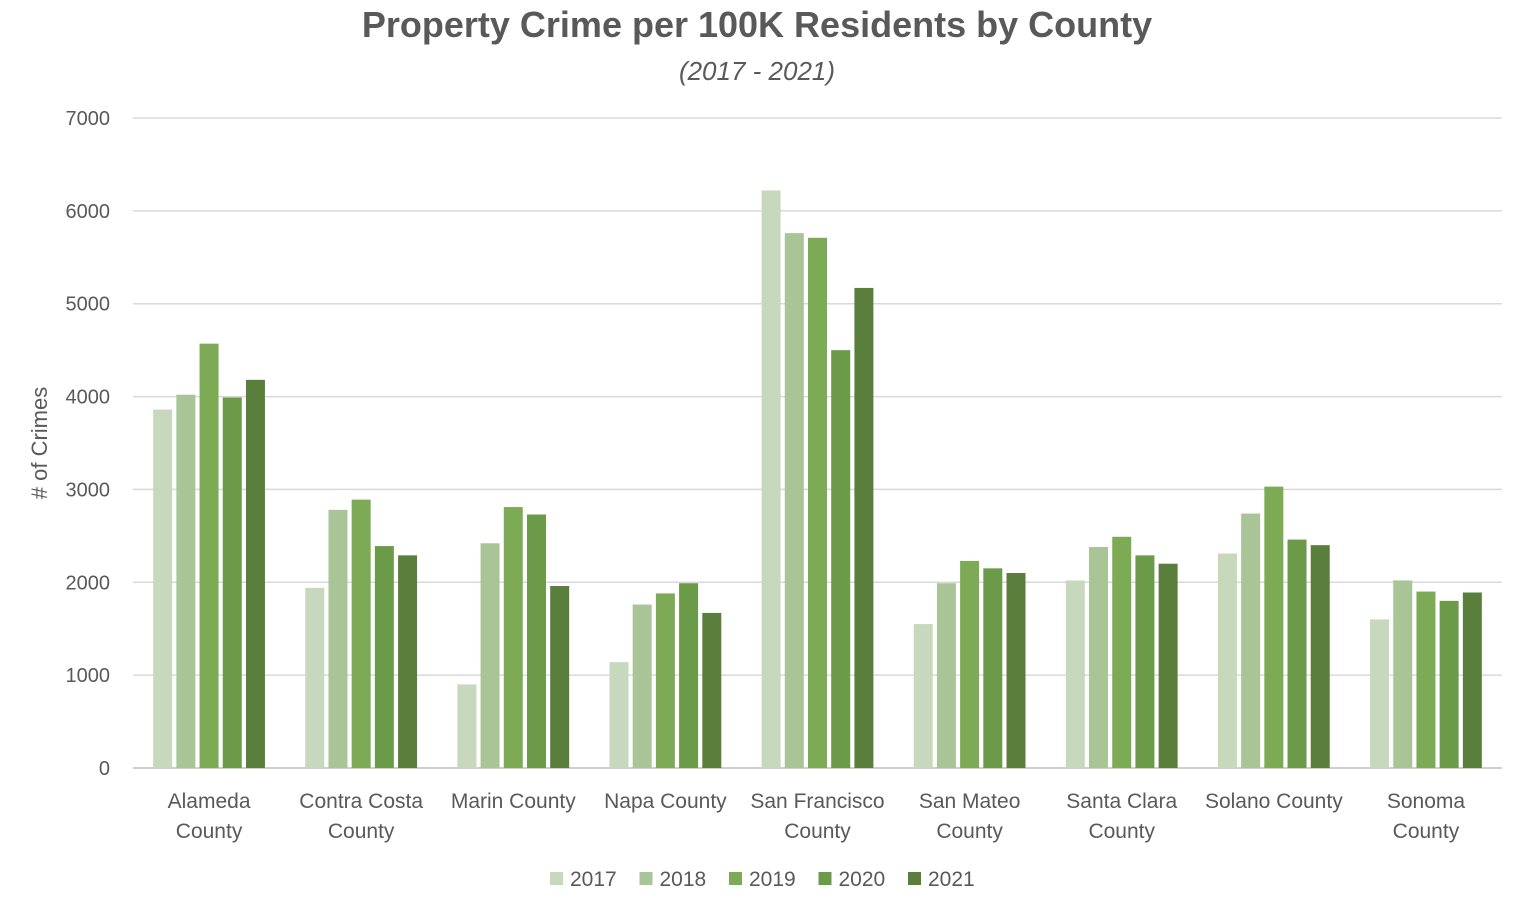 Image resolution: width=1514 pixels, height=904 pixels. I want to click on x-tick-label: Sonoma County, so click(1426, 816).